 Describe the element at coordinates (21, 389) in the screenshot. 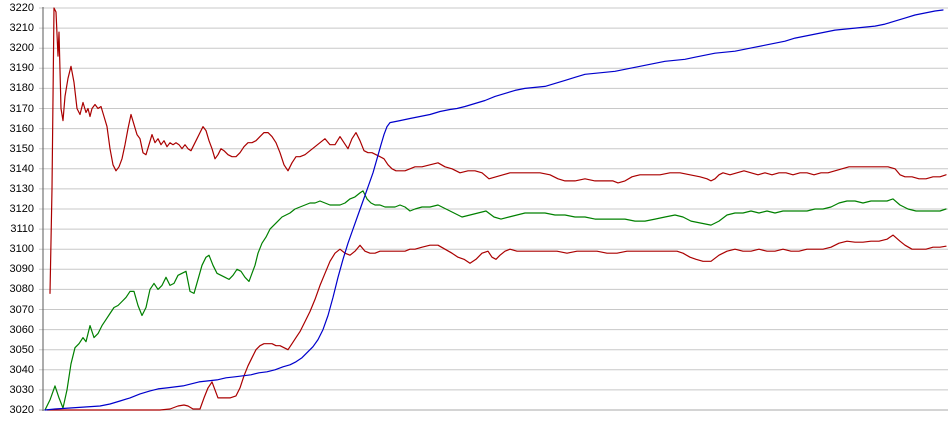

I see `y-axis-tick-label: 3030` at that location.